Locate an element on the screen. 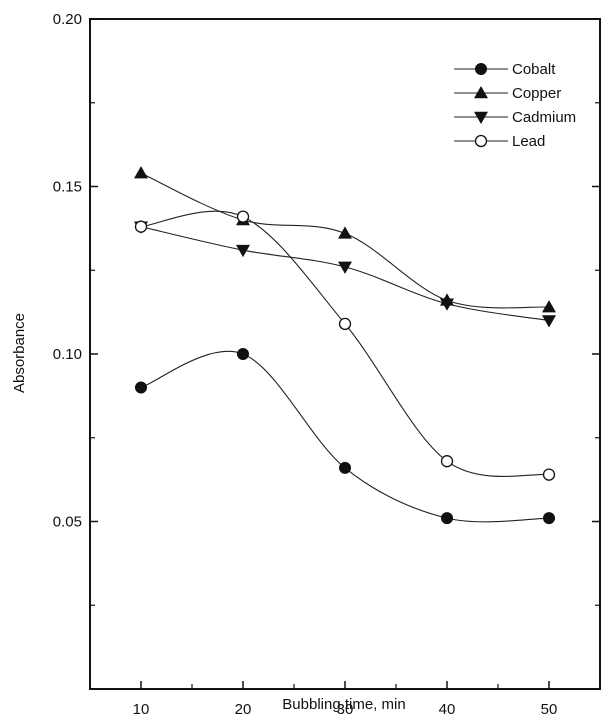 This screenshot has width=610, height=714. legend-item-copper: Copper is located at coordinates (507, 93).